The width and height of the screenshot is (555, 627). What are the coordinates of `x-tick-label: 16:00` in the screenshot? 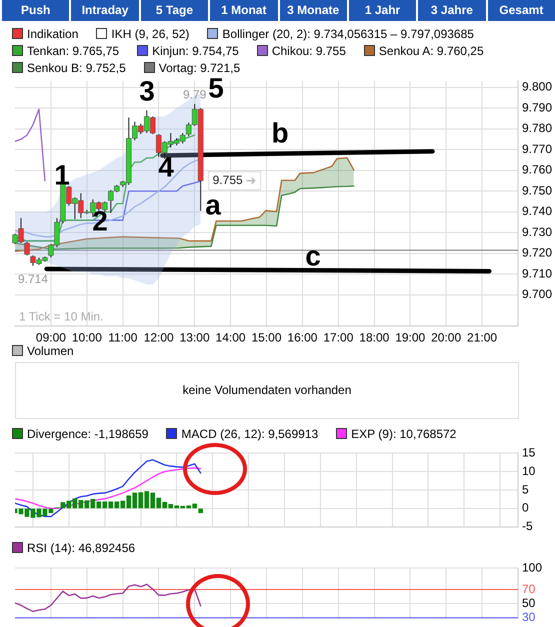 It's located at (302, 337).